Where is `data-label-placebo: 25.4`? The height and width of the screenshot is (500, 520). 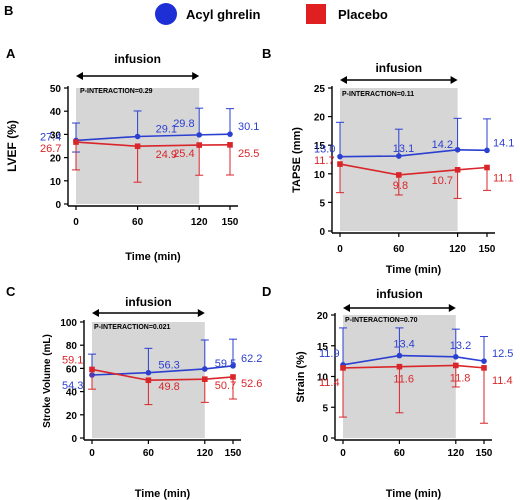
data-label-placebo: 25.4 is located at coordinates (183, 154).